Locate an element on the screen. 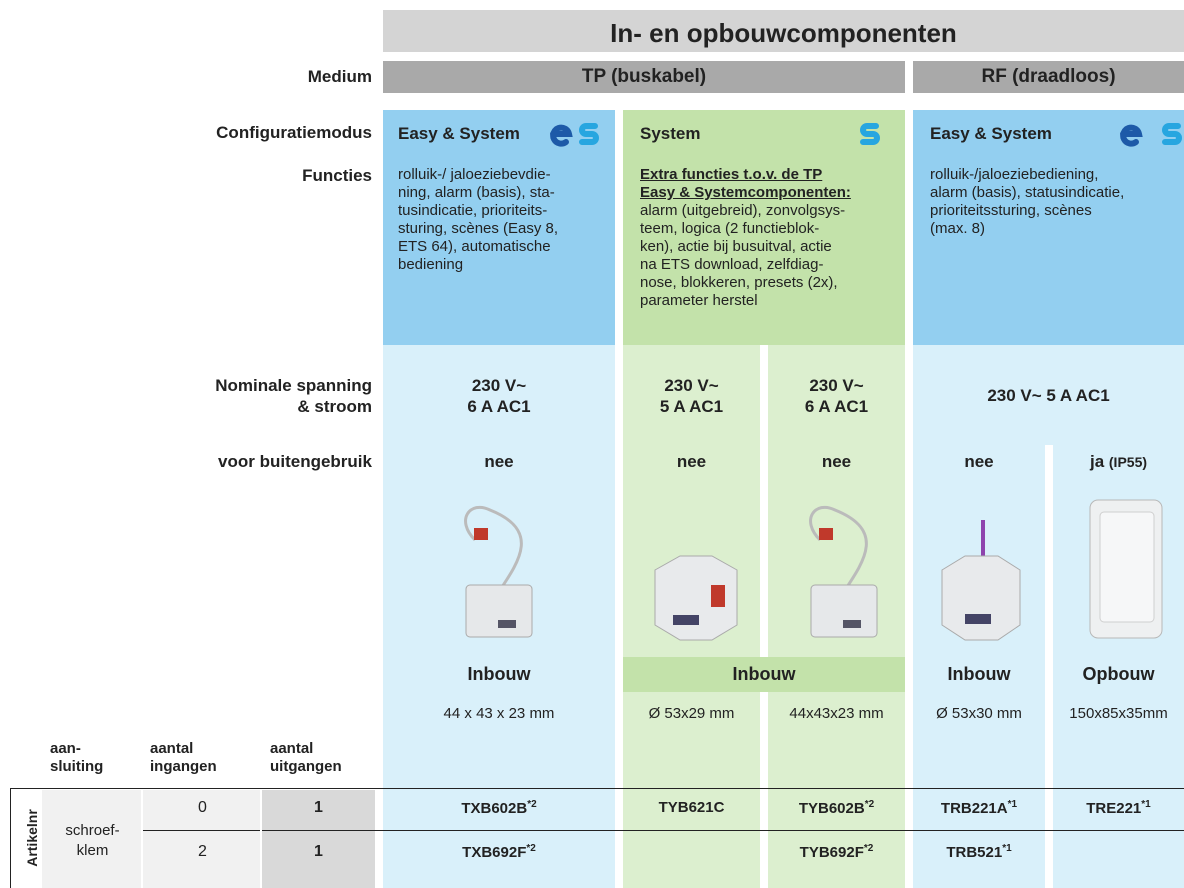  dimensions: 150x85x35mm is located at coordinates (1118, 713).